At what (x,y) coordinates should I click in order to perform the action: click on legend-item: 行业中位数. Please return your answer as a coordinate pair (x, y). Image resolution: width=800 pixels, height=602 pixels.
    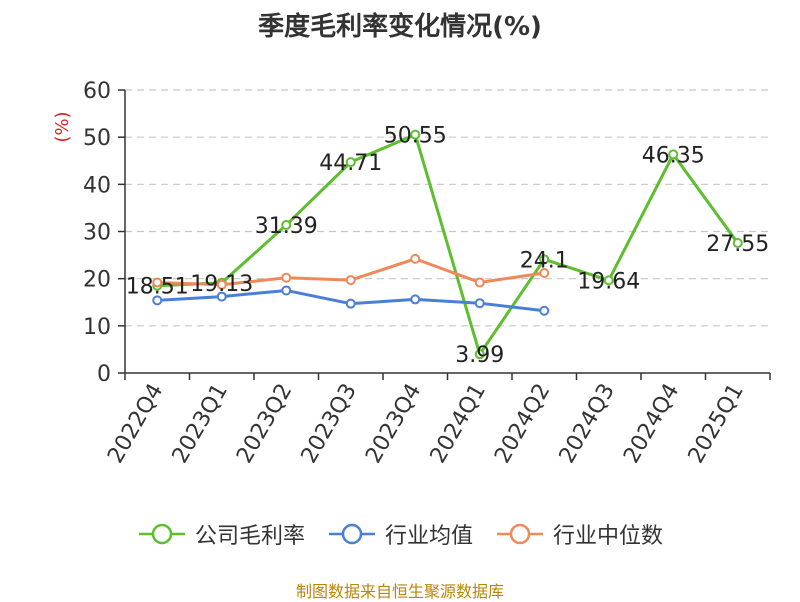
    Looking at the image, I should click on (579, 534).